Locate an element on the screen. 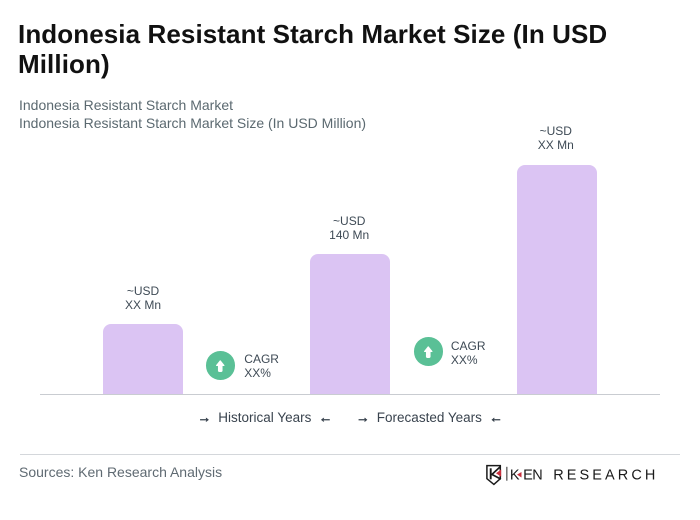 Image resolution: width=700 pixels, height=520 pixels. svg-text: RESEARCH is located at coordinates (604, 476).